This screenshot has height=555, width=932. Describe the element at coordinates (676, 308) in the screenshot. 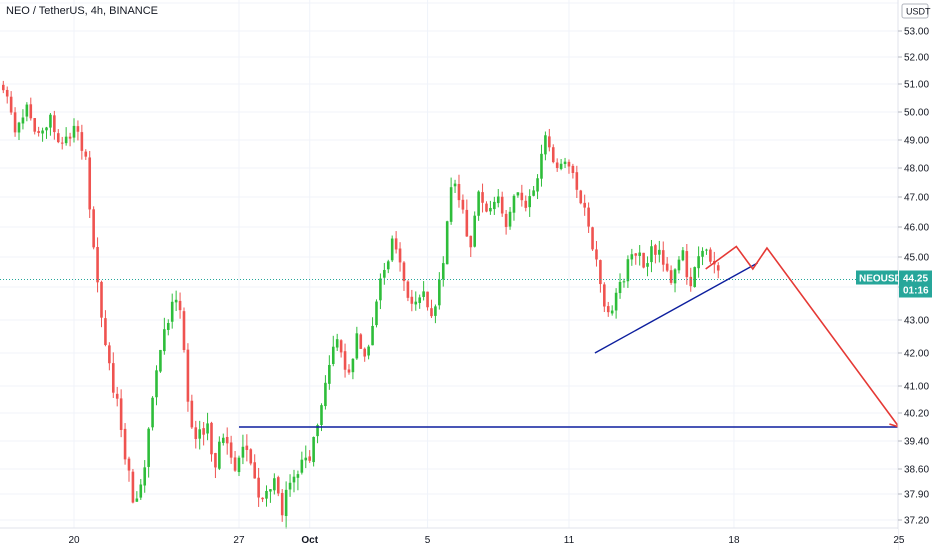

I see `ascending-trendline` at that location.